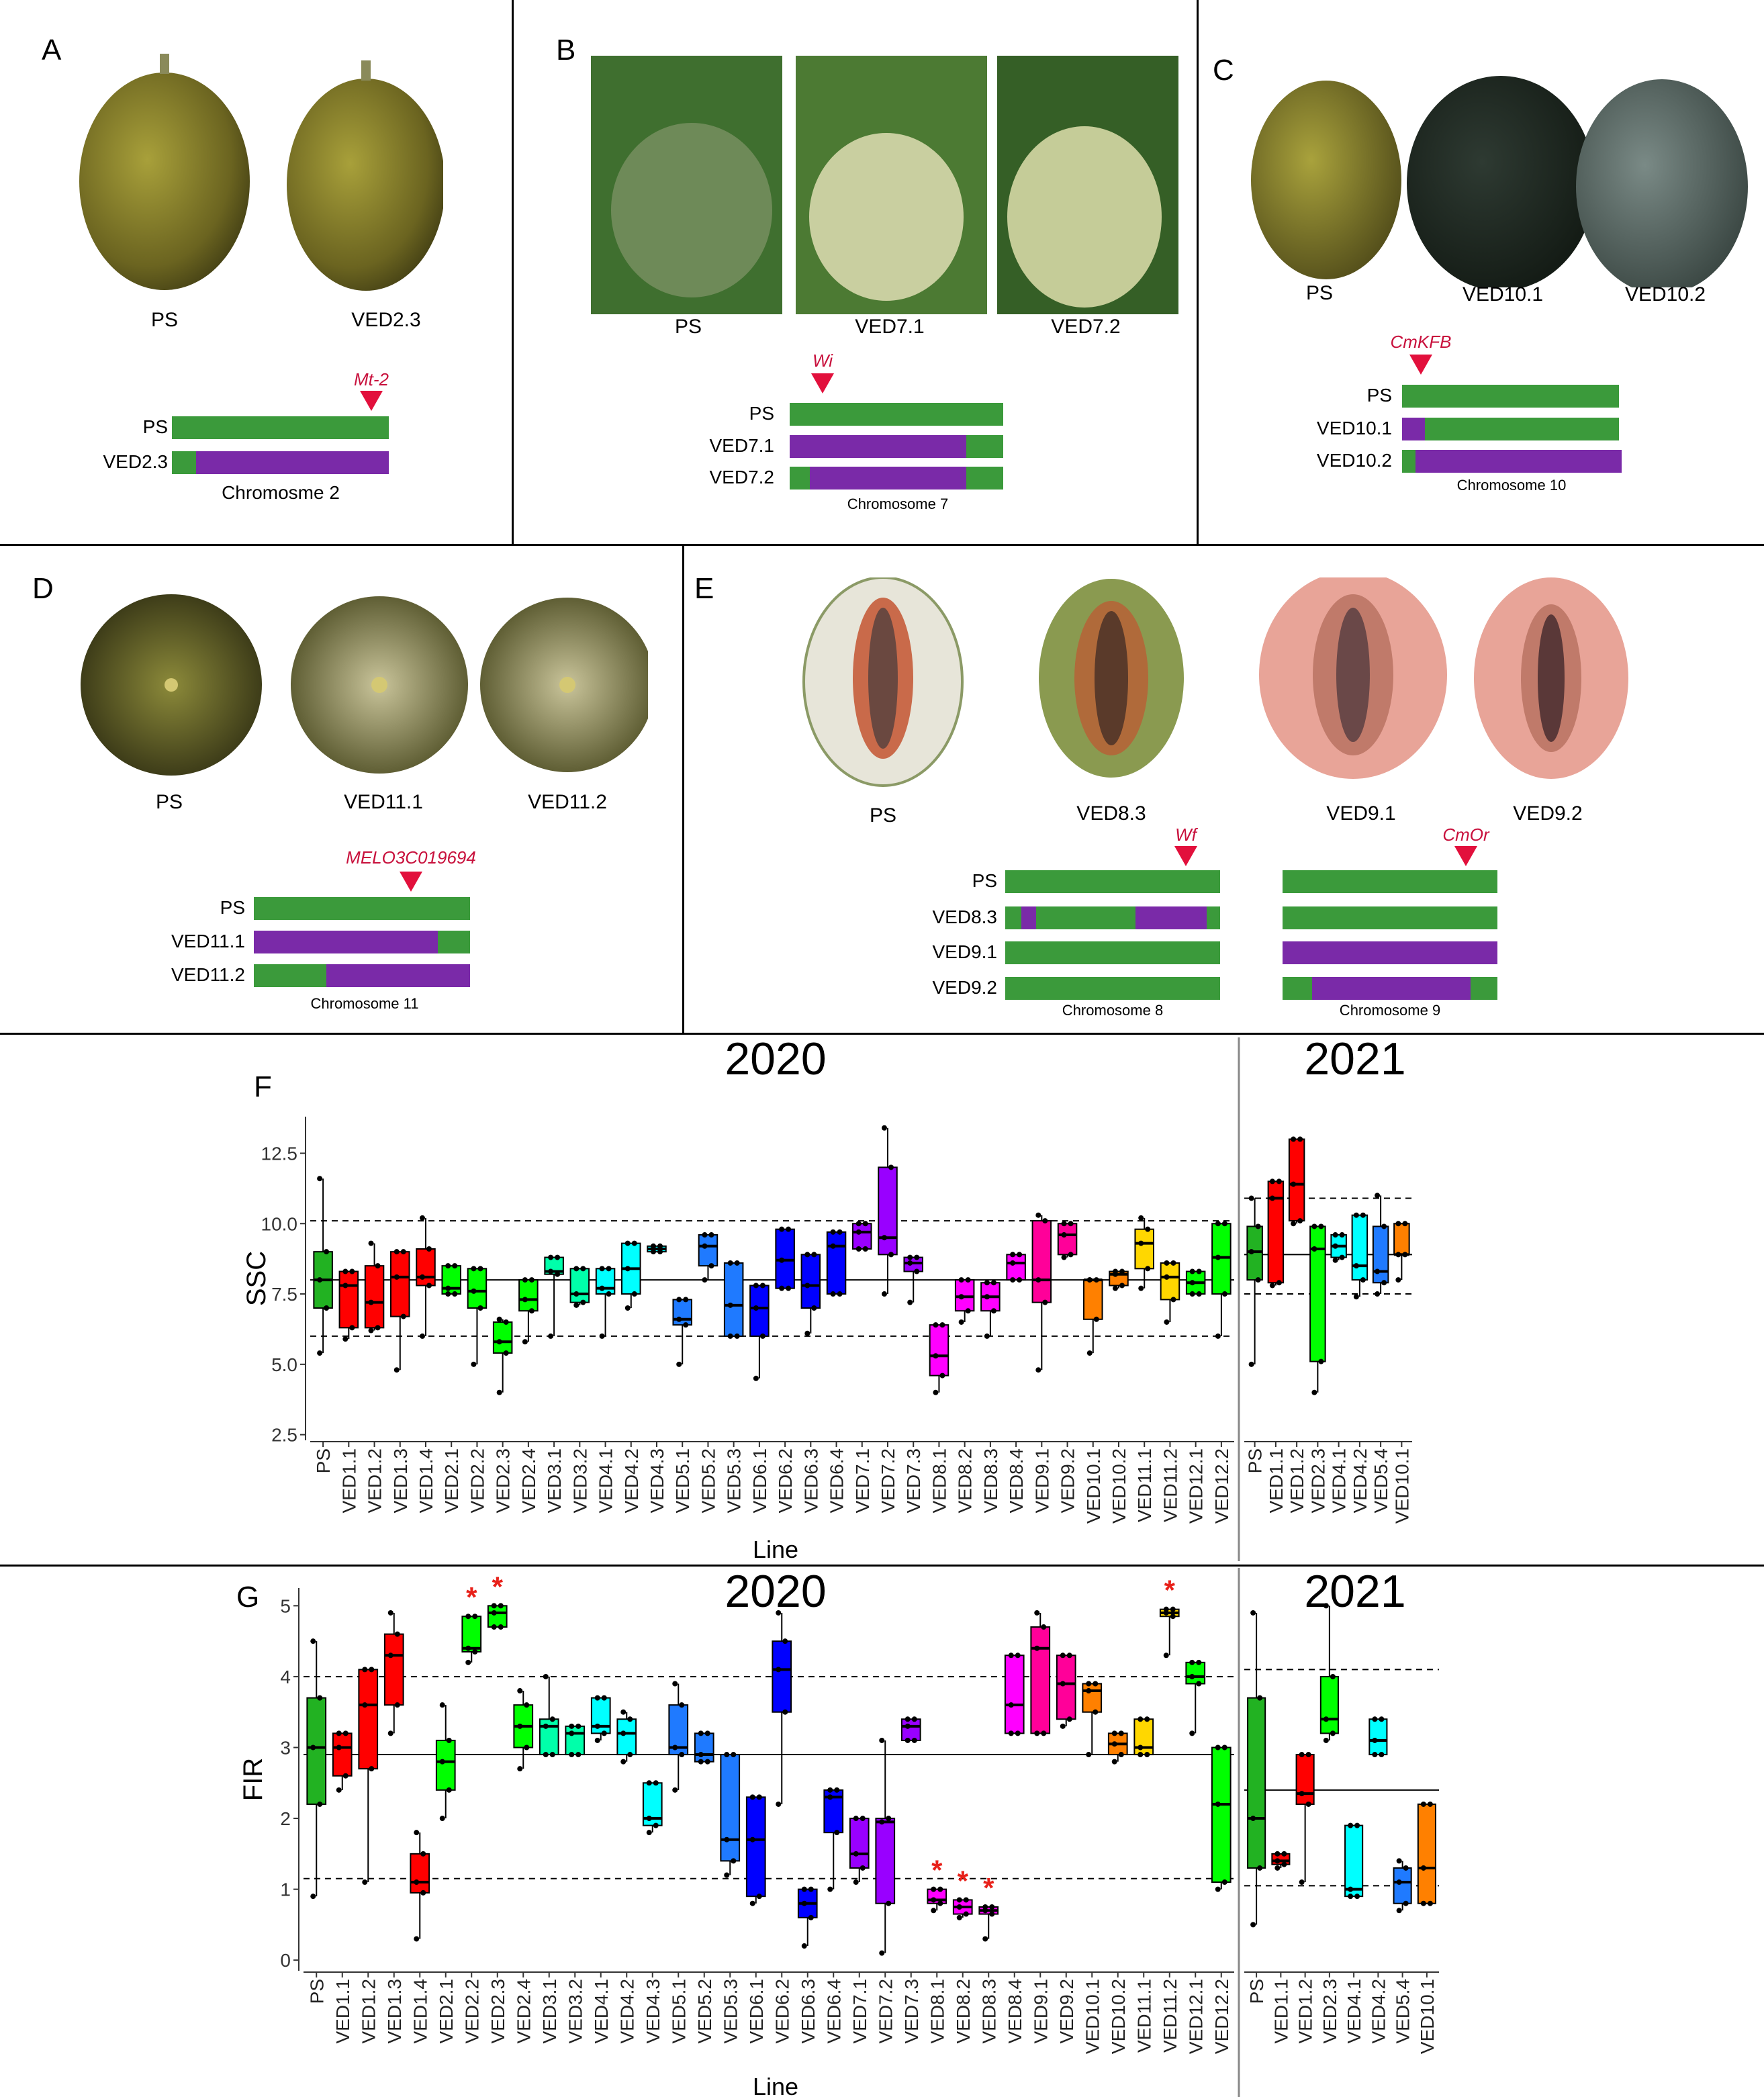  I want to click on x-tick-label: VED8.4, so click(1015, 2011).